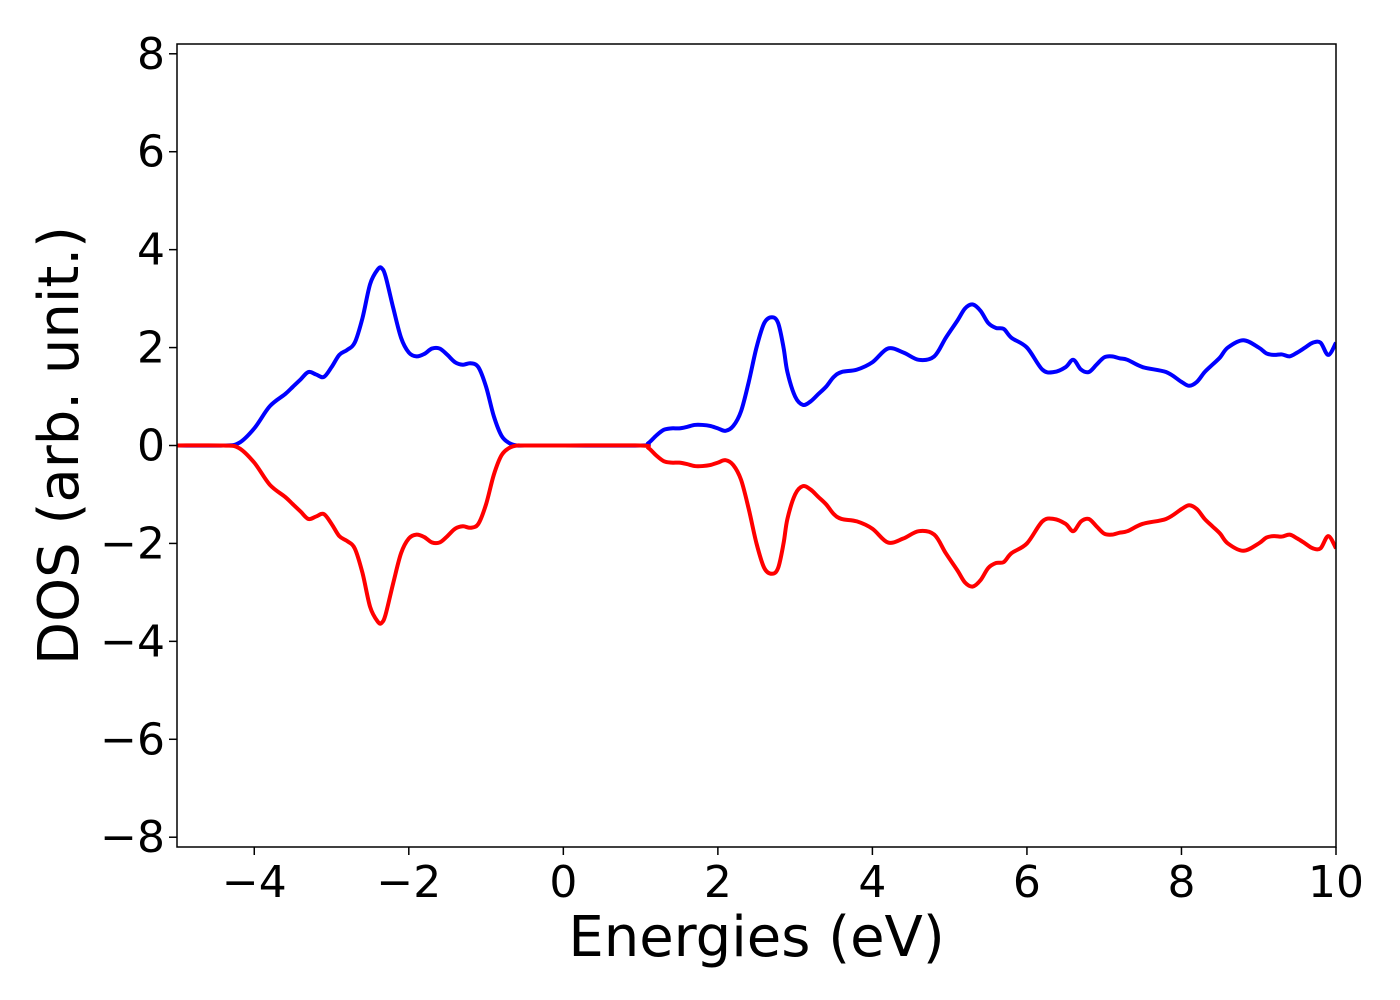 The width and height of the screenshot is (1400, 1000). What do you see at coordinates (1336, 882) in the screenshot?
I see `x-tick-label: 10` at bounding box center [1336, 882].